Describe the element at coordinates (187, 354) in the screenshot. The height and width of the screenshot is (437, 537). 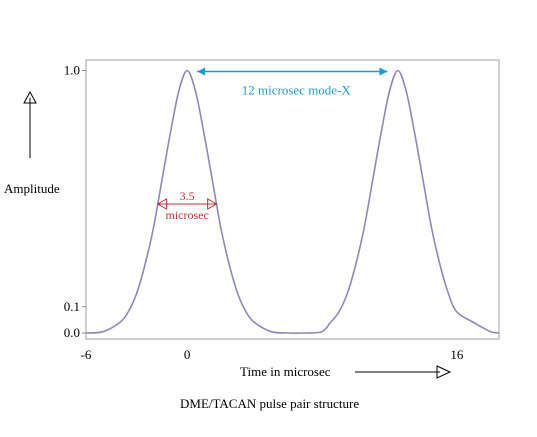
I see `x-tick-label: 0` at that location.